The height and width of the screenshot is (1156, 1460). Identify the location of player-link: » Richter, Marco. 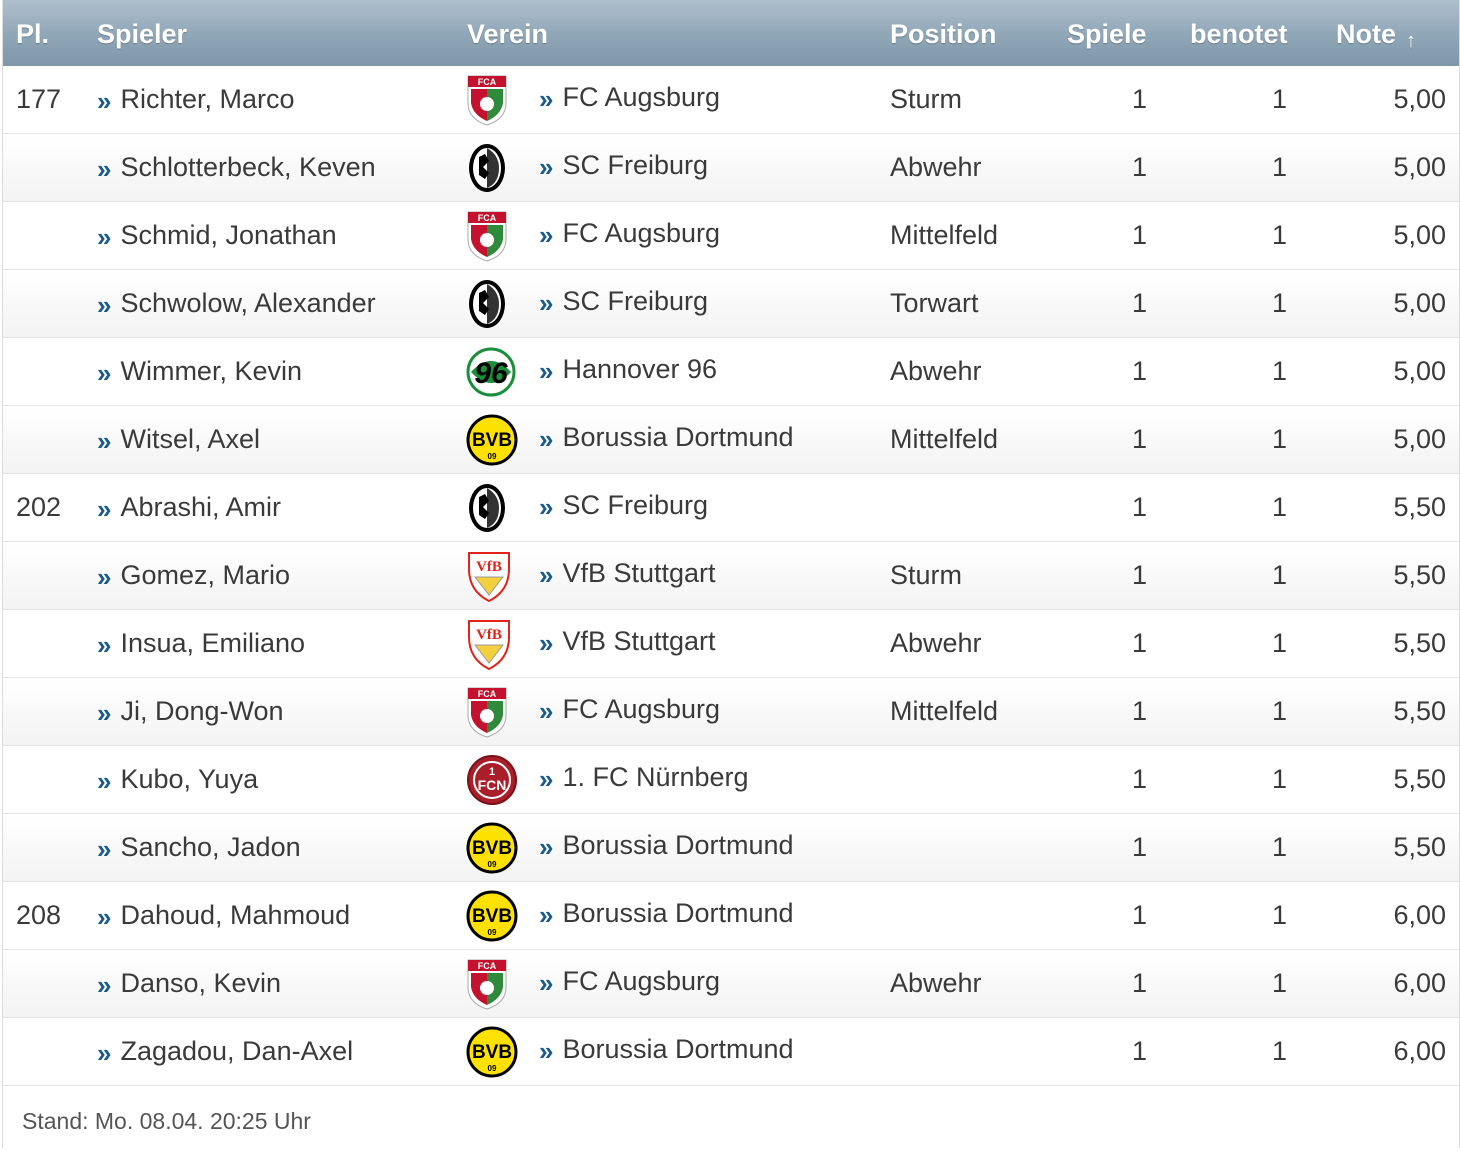
(196, 99).